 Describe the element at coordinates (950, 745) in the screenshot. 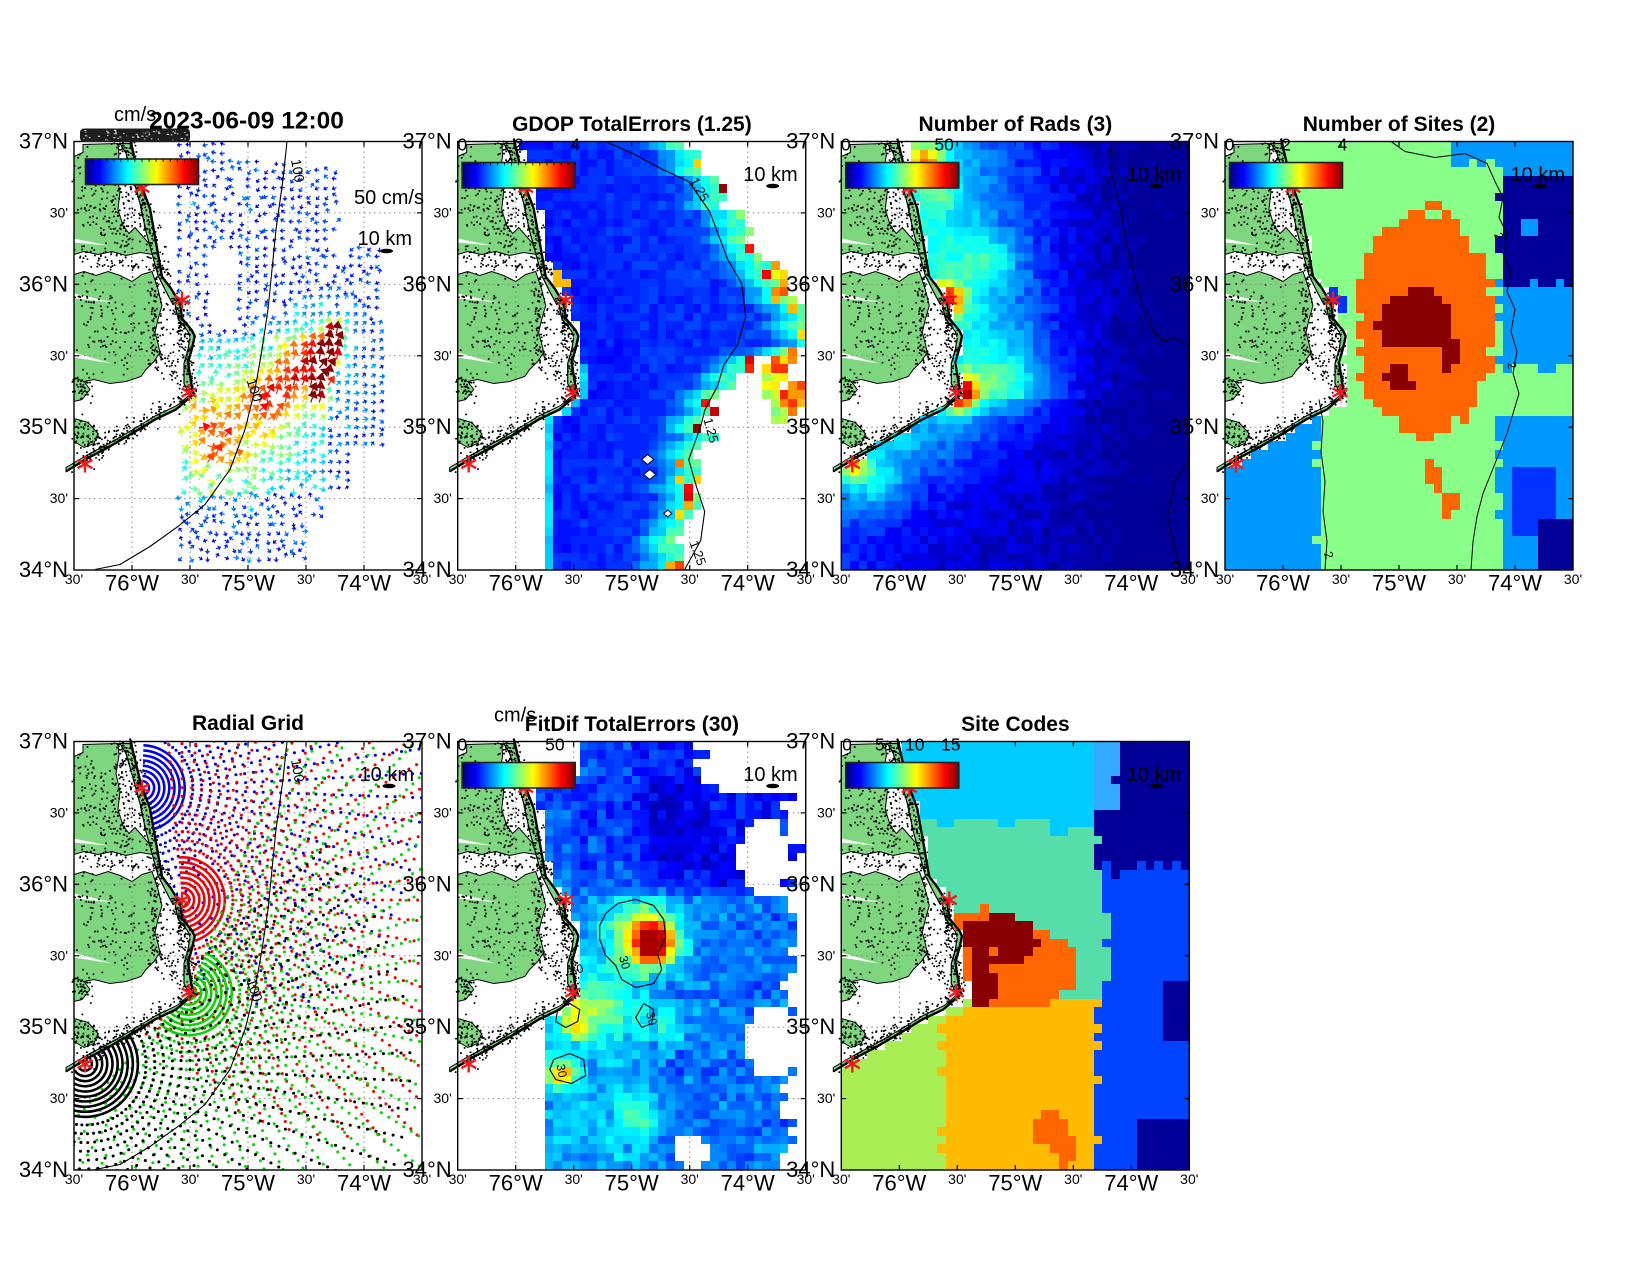

I see `svg-text: 15` at that location.